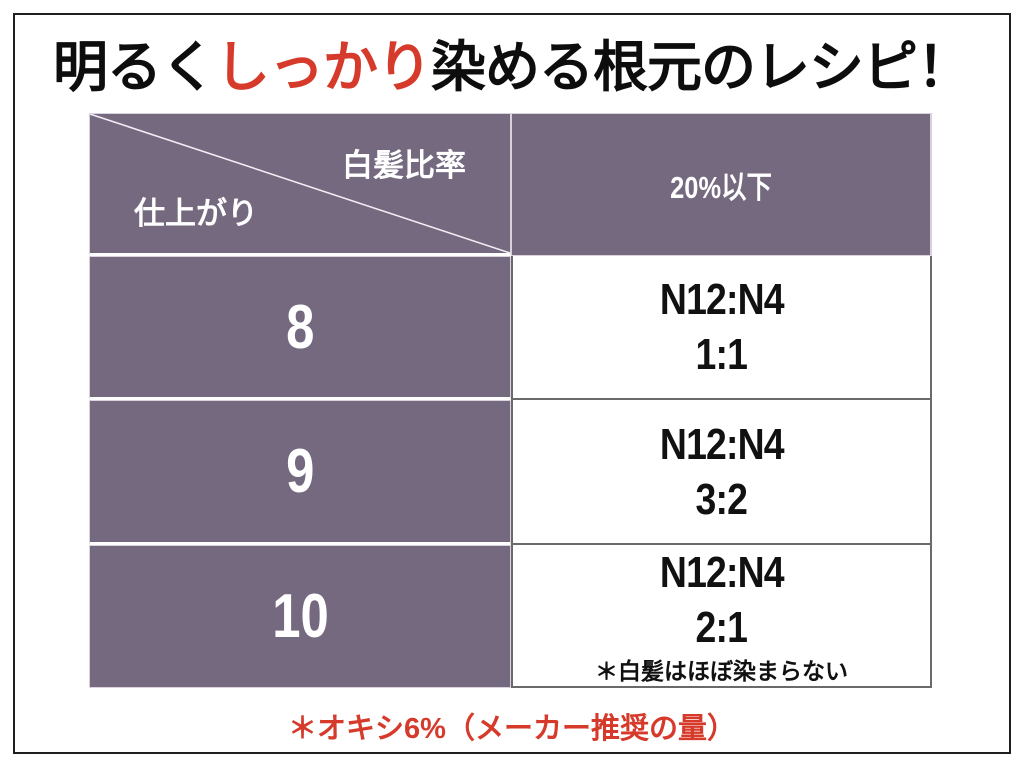 Image resolution: width=1024 pixels, height=768 pixels. What do you see at coordinates (721, 628) in the screenshot?
I see `recipe-ratio: 2:1` at bounding box center [721, 628].